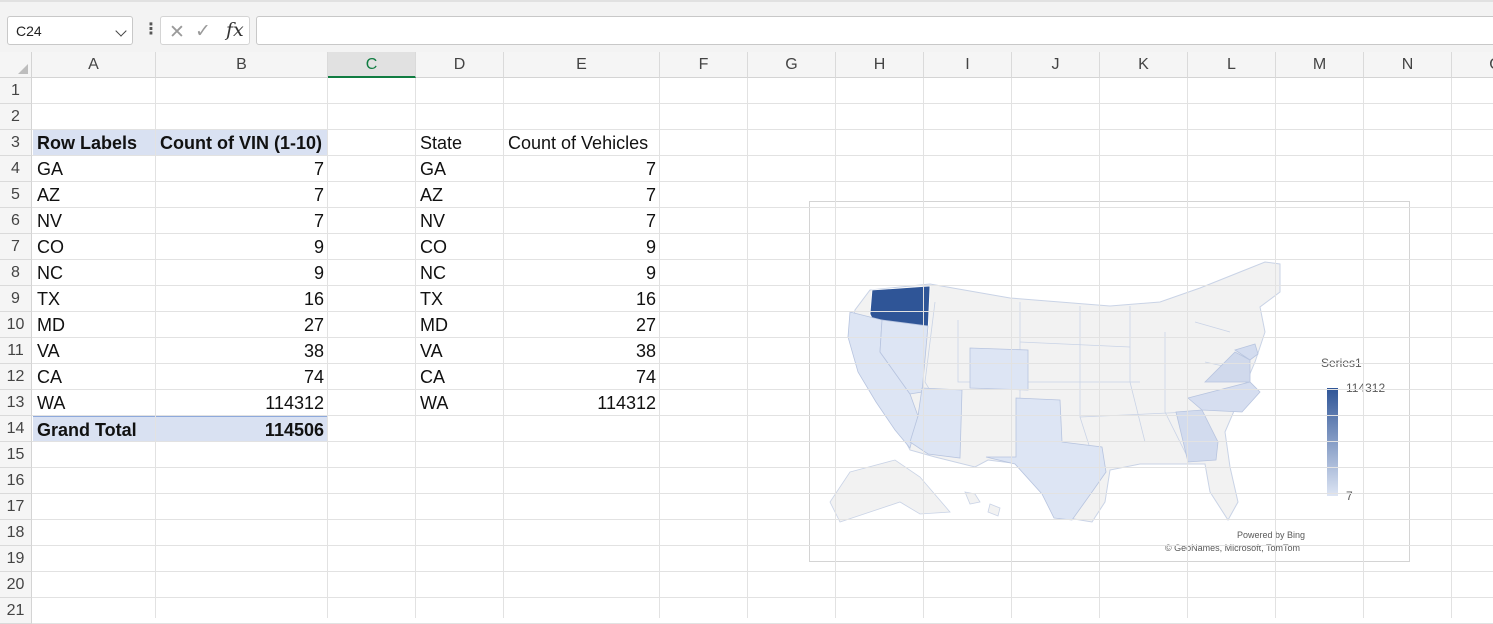 The image size is (1493, 624). Describe the element at coordinates (645, 377) in the screenshot. I see `table-row-count: 74` at that location.